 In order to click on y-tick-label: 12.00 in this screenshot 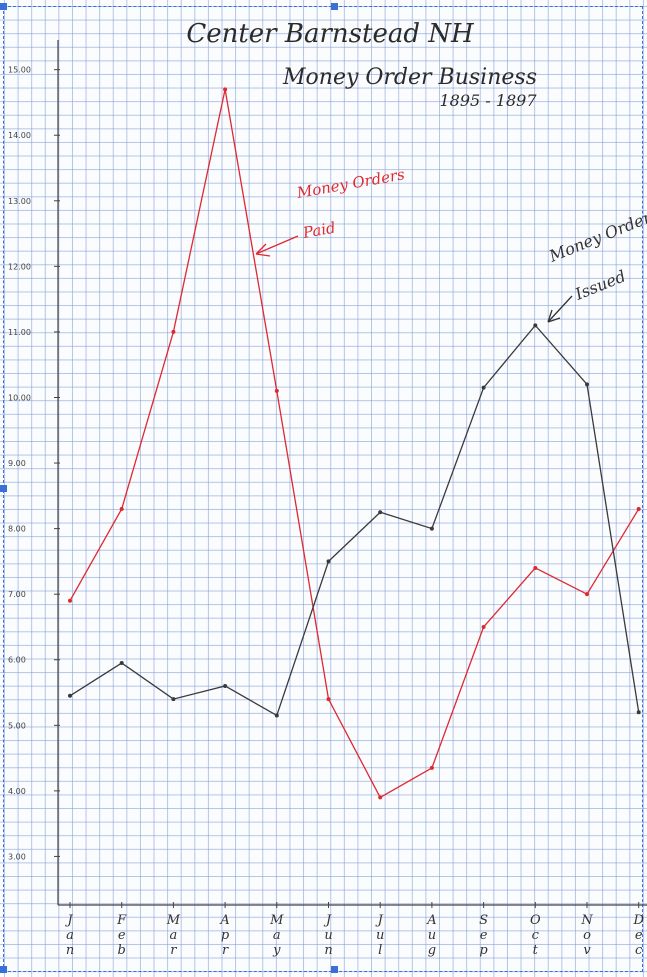, I will do `click(19, 266)`.